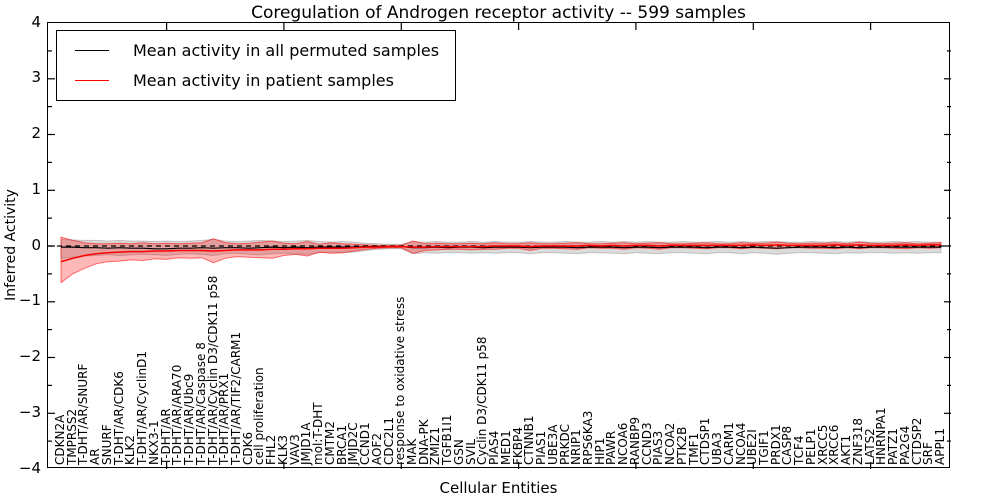 This screenshot has height=500, width=1000. Describe the element at coordinates (200, 403) in the screenshot. I see `x-category-label: T-DHT/AR/Caspase 8` at that location.